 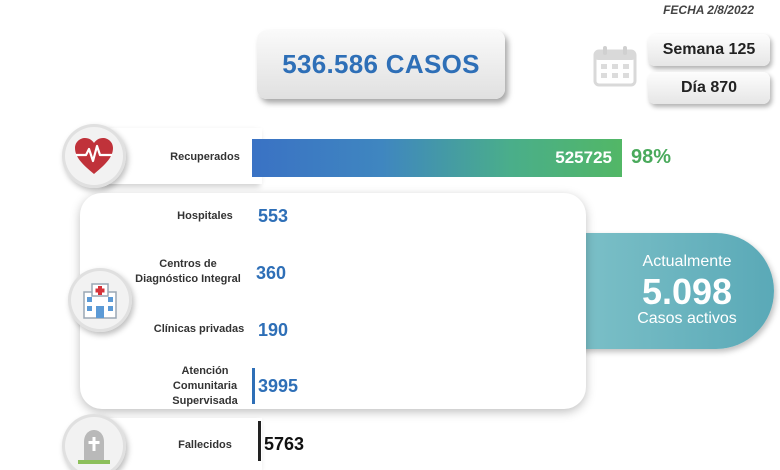 I want to click on deaths-label: Fallecidos, so click(x=205, y=445).